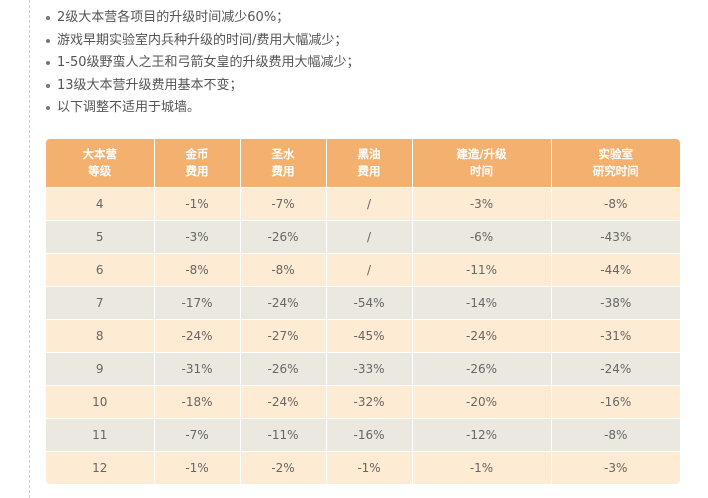 The height and width of the screenshot is (498, 708). Describe the element at coordinates (482, 435) in the screenshot. I see `cell-build-time: -12%` at that location.